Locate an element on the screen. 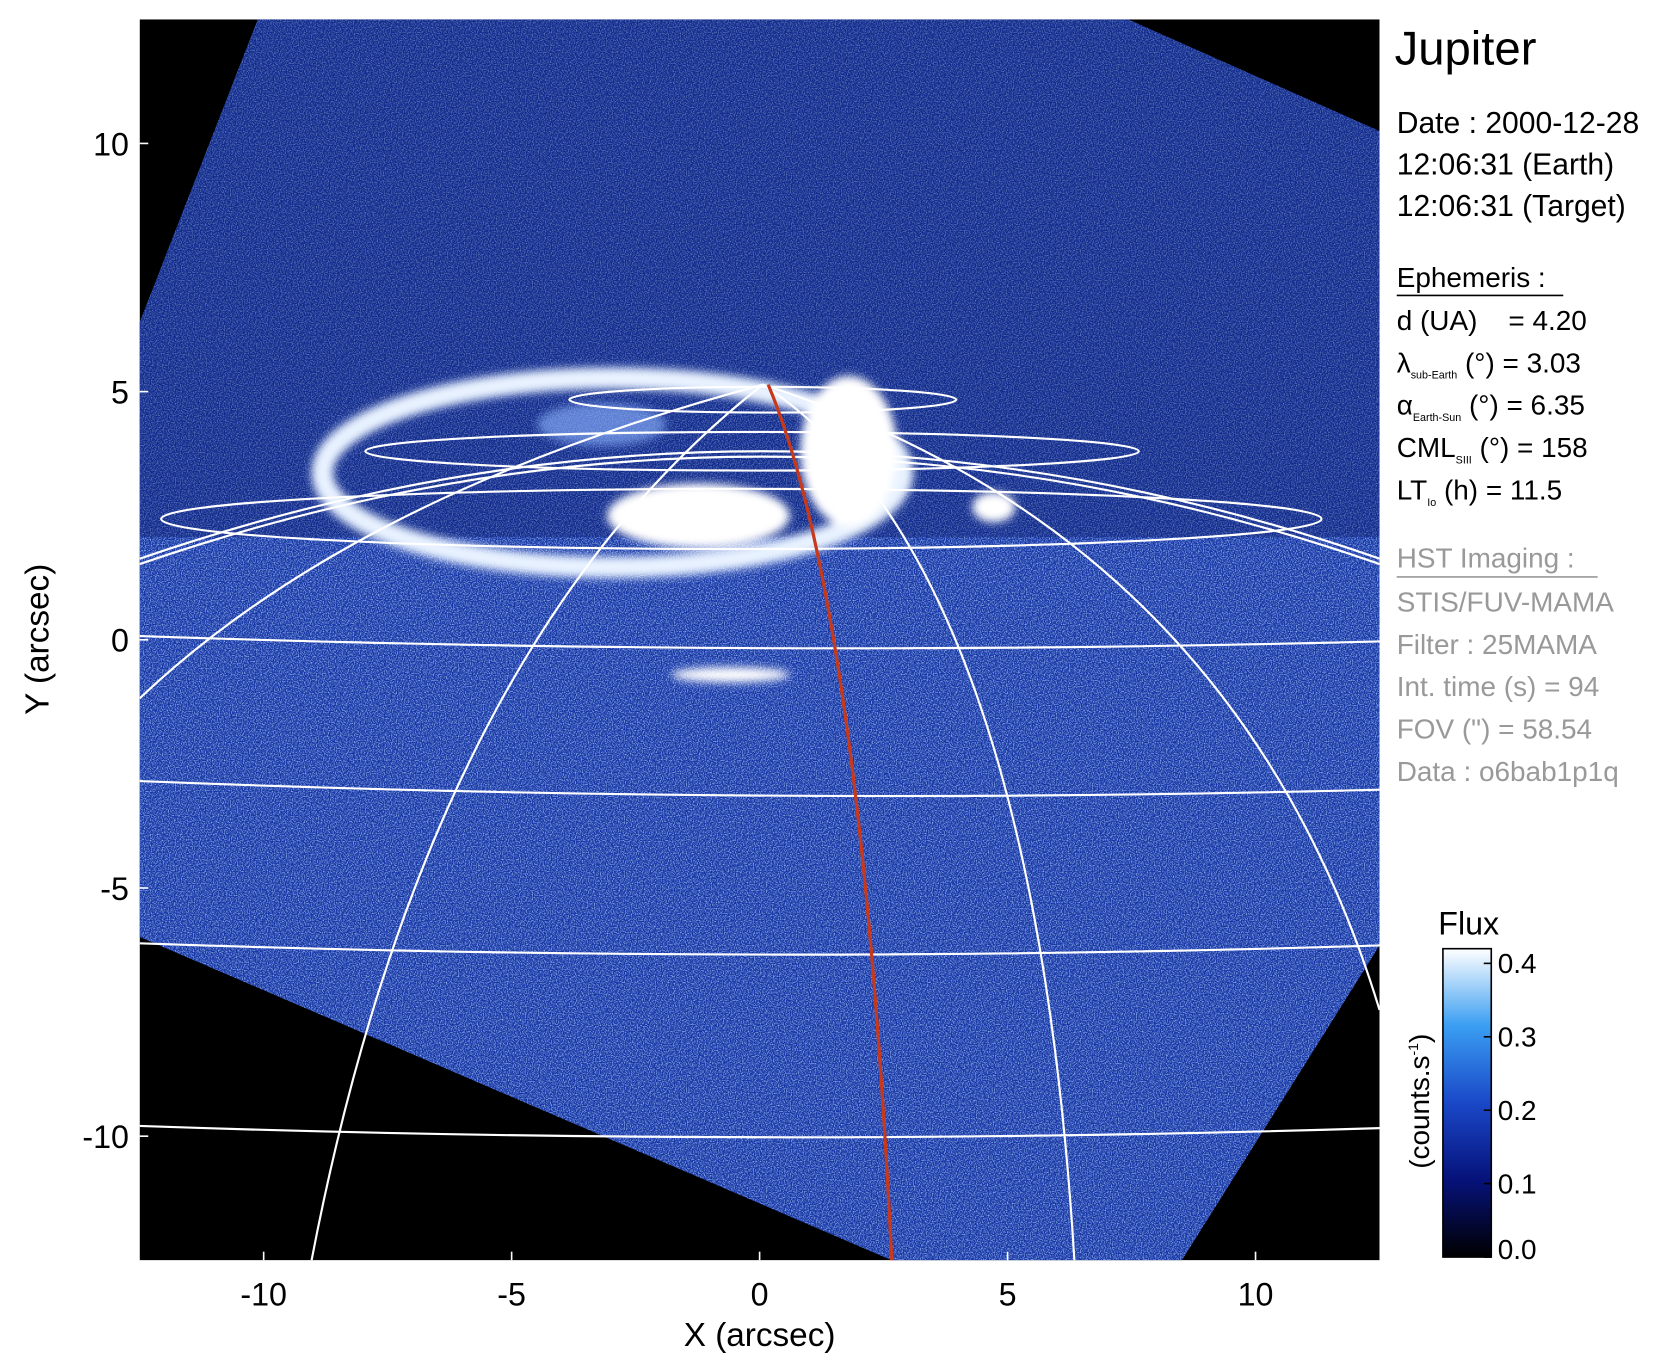 The image size is (1676, 1367). ephemeris-line: αEarth-Sun (°) = 6.35 is located at coordinates (1491, 407).